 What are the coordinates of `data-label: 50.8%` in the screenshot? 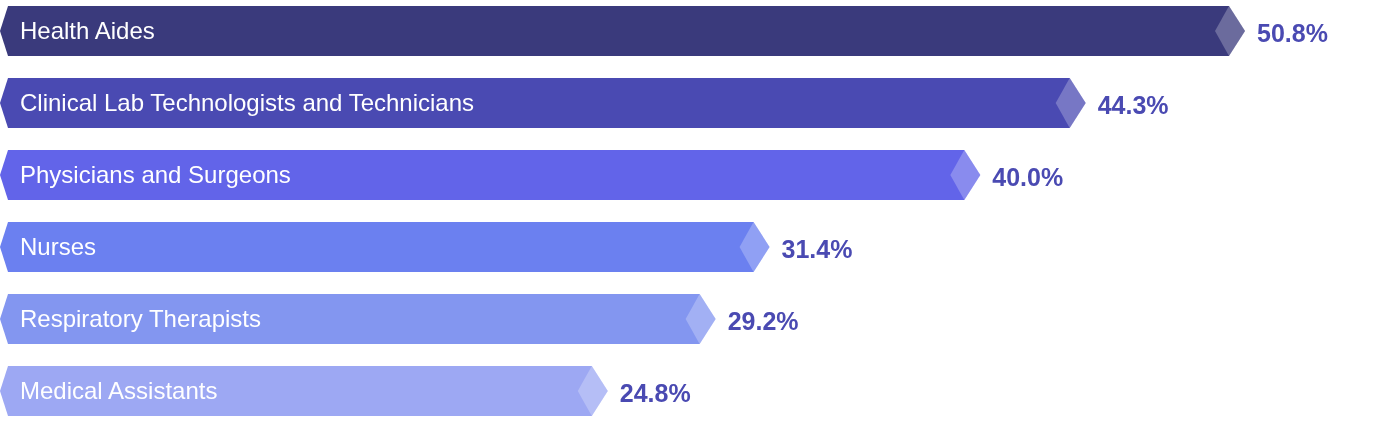 It's located at (1292, 32).